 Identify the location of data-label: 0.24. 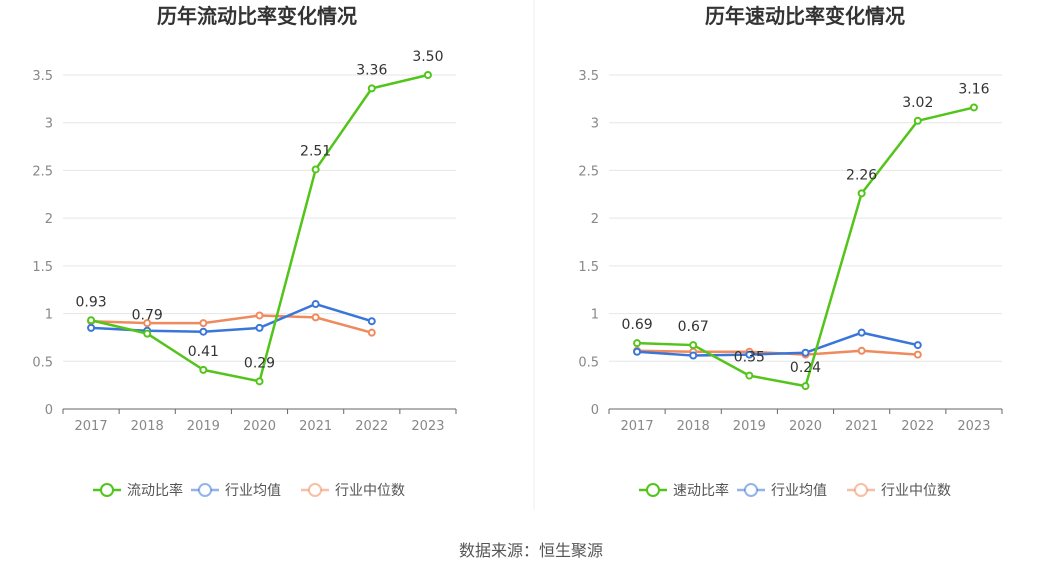
(805, 368).